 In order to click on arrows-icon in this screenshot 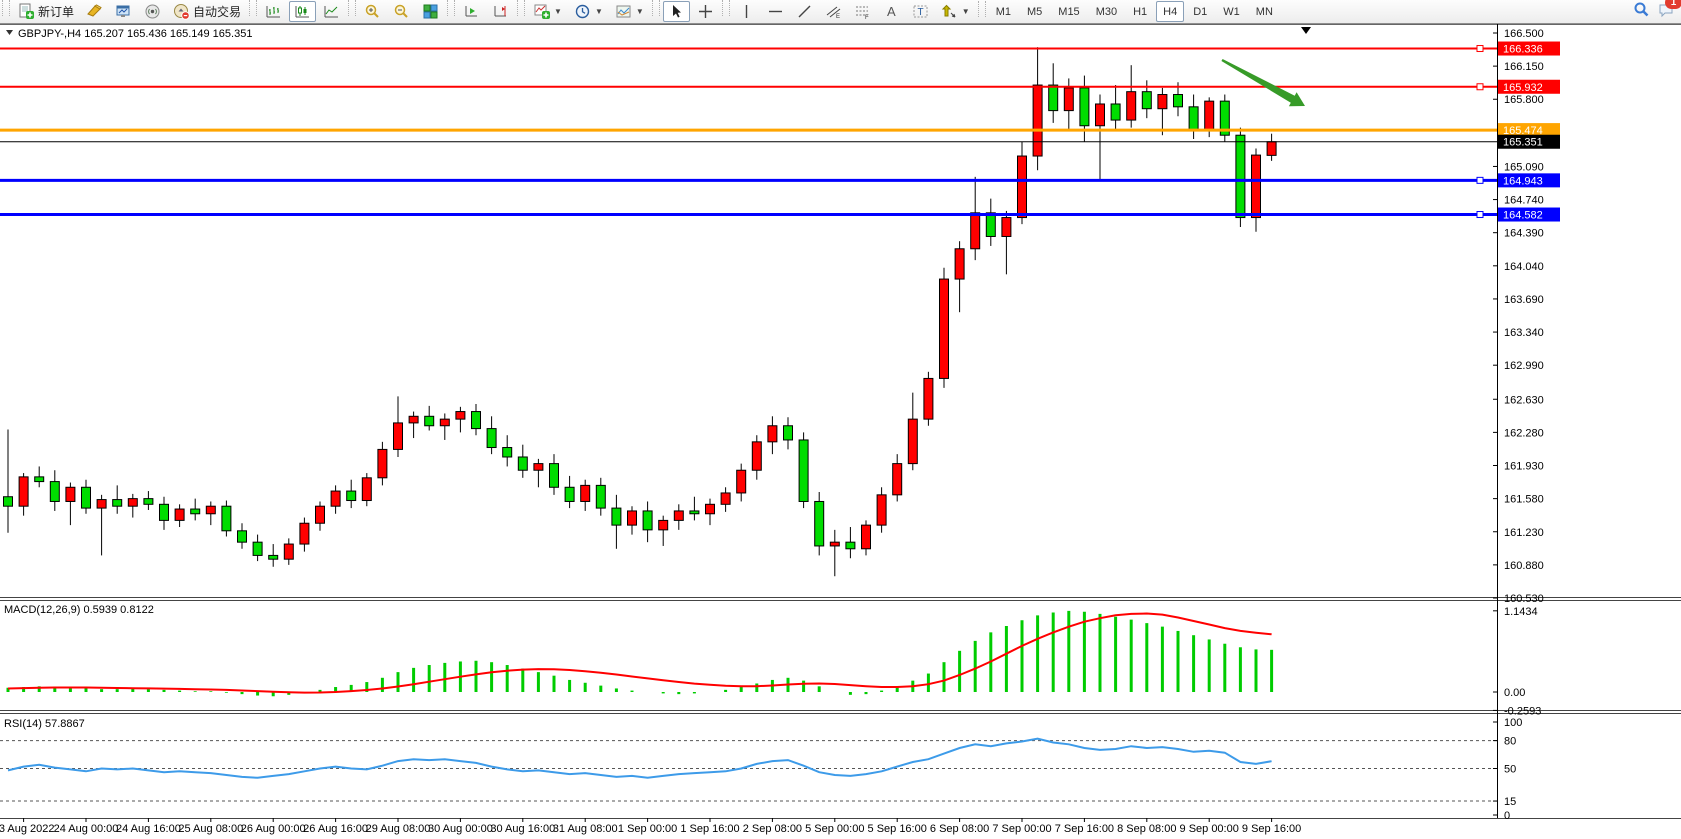, I will do `click(948, 11)`.